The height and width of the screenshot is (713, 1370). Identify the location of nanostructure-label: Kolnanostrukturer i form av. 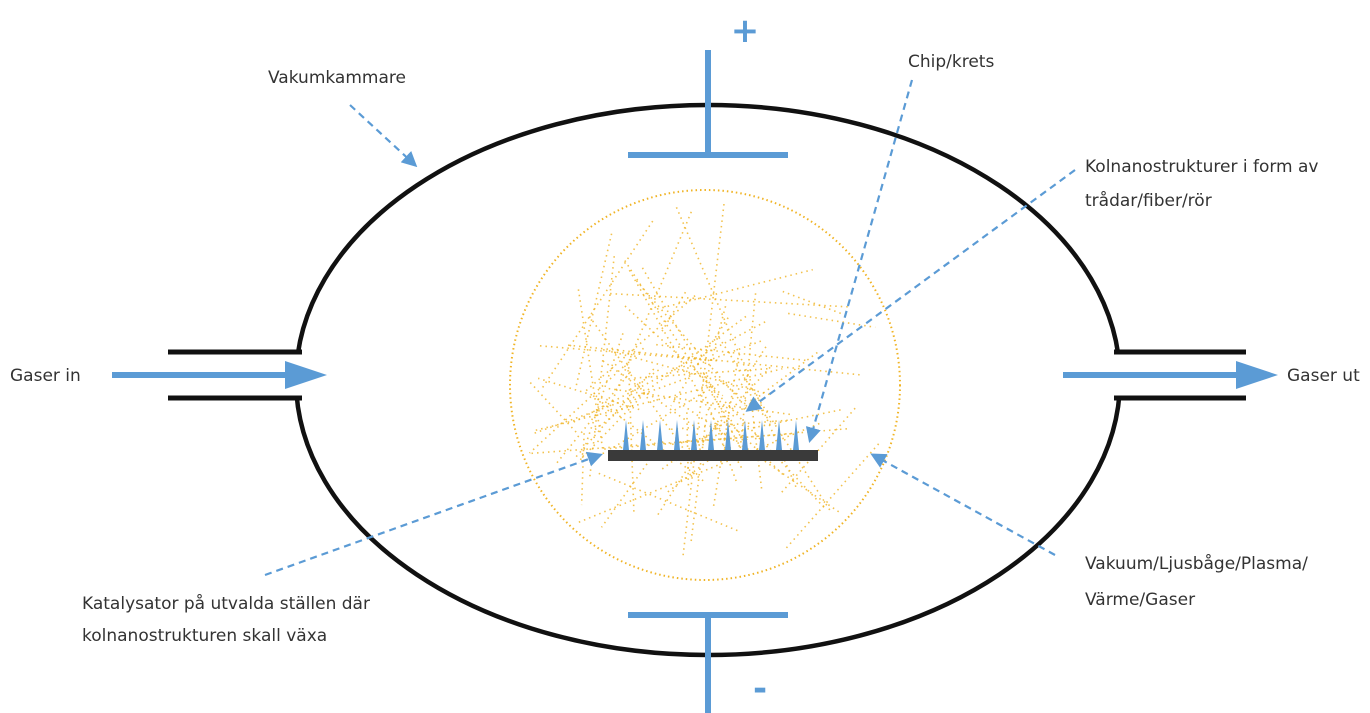
(1201, 167).